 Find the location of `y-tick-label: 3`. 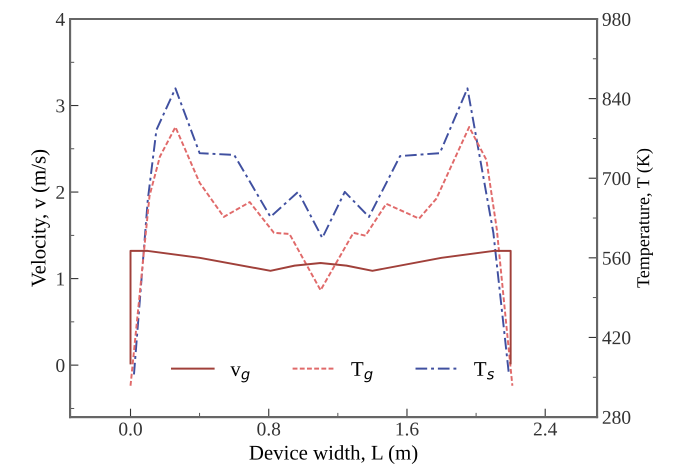

y-tick-label: 3 is located at coordinates (60, 105).